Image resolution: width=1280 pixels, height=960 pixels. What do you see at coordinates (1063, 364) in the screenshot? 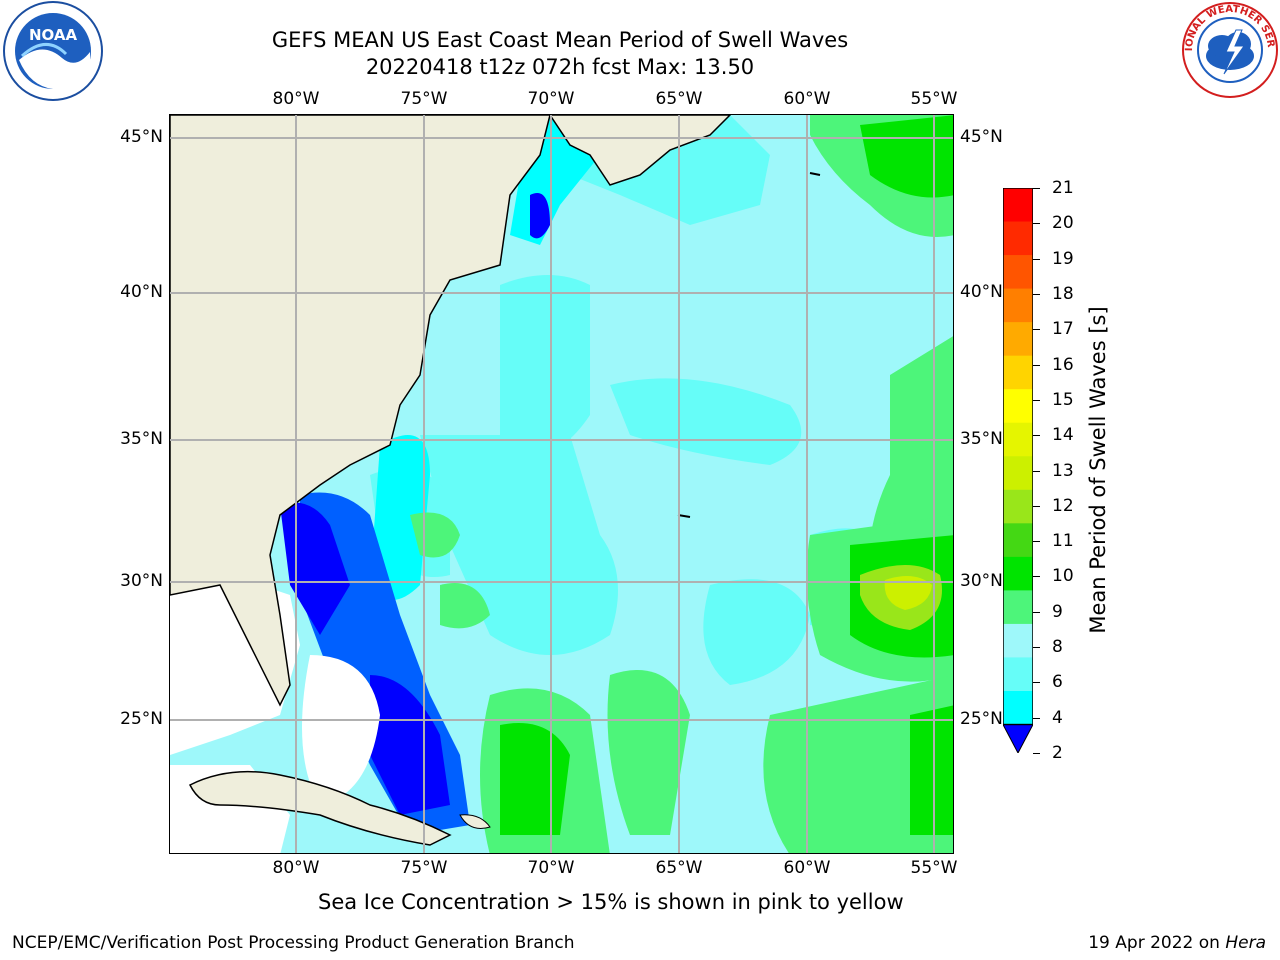
I see `colorbar-tick-label: 16` at bounding box center [1063, 364].